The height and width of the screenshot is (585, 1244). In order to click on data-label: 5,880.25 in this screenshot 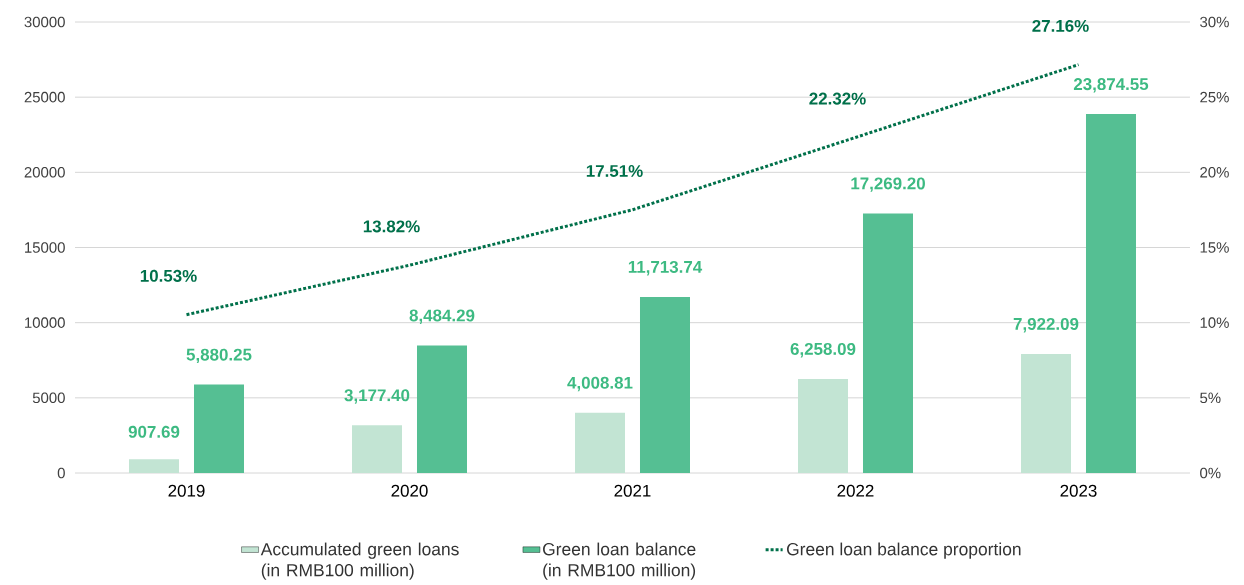, I will do `click(219, 356)`.